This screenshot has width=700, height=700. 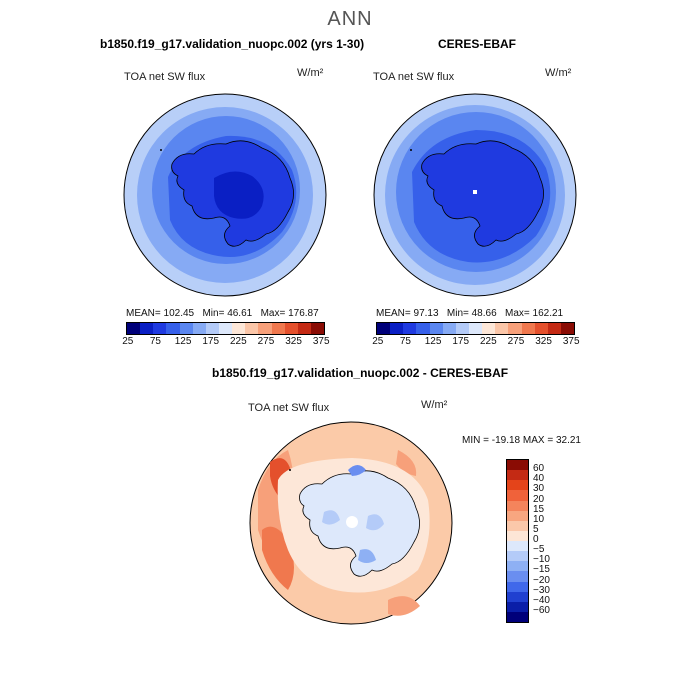 I want to click on colorbar-tick-label: −60, so click(x=541, y=610).